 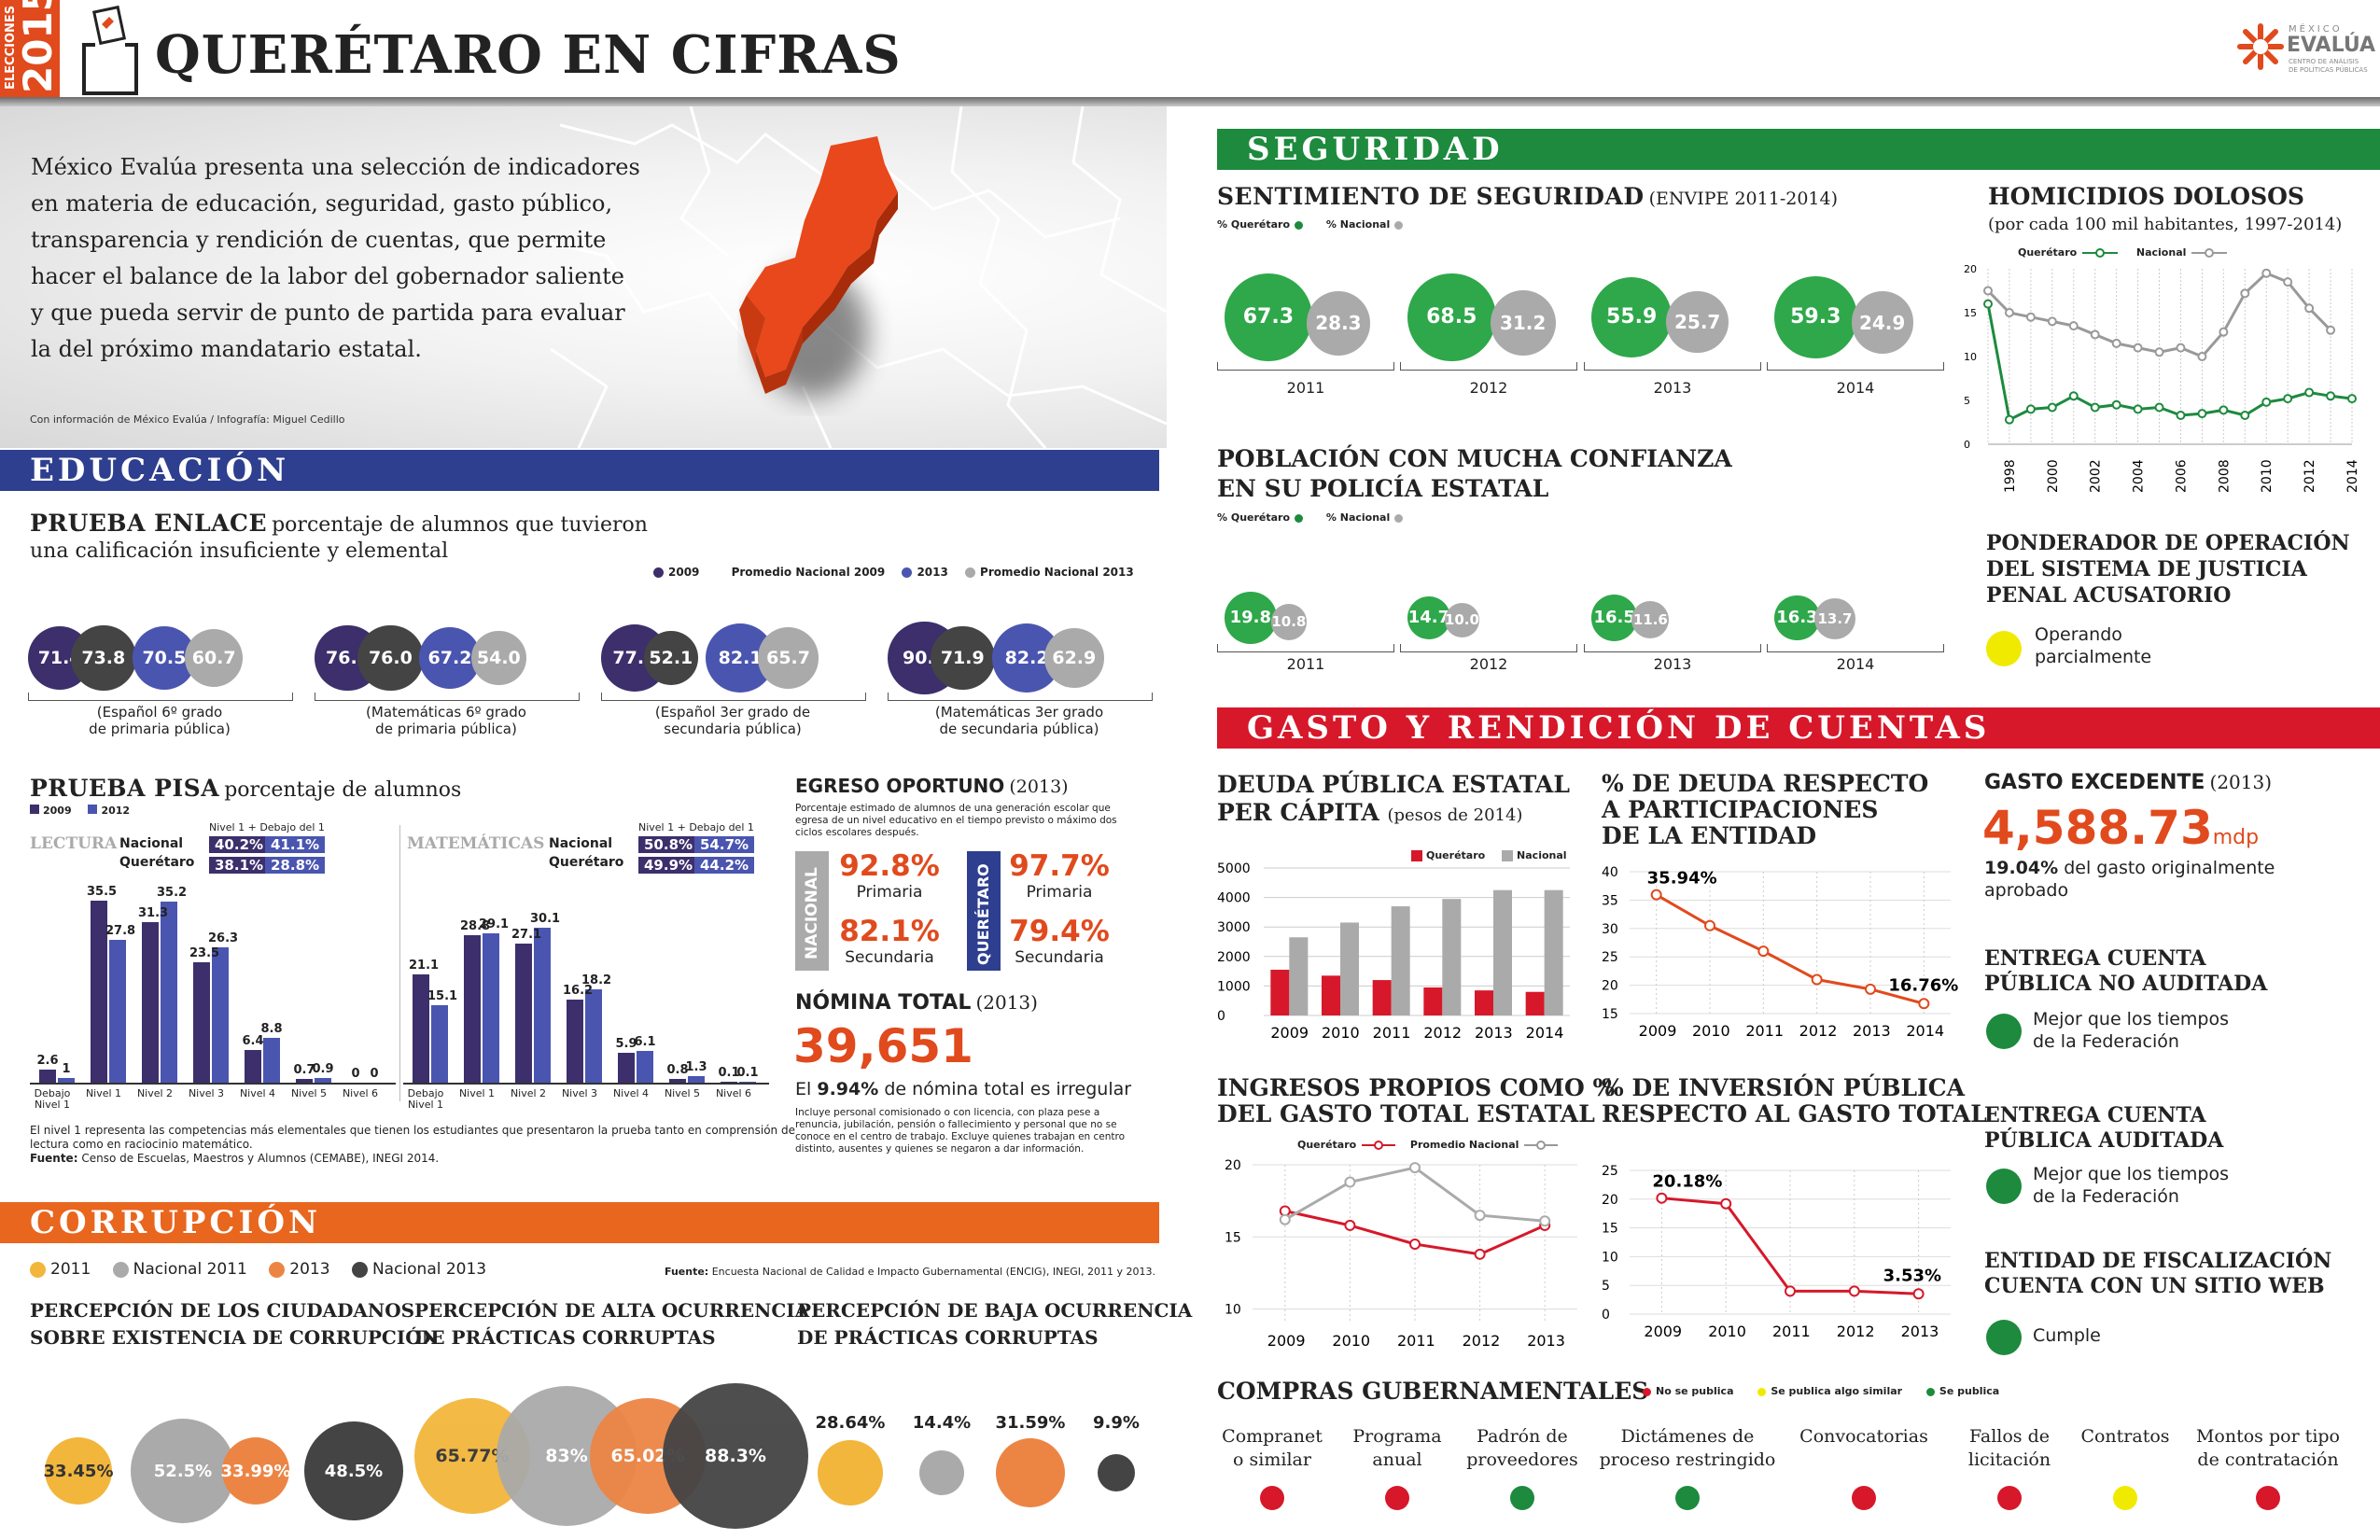 What do you see at coordinates (1488, 388) in the screenshot?
I see `year-label: 2012` at bounding box center [1488, 388].